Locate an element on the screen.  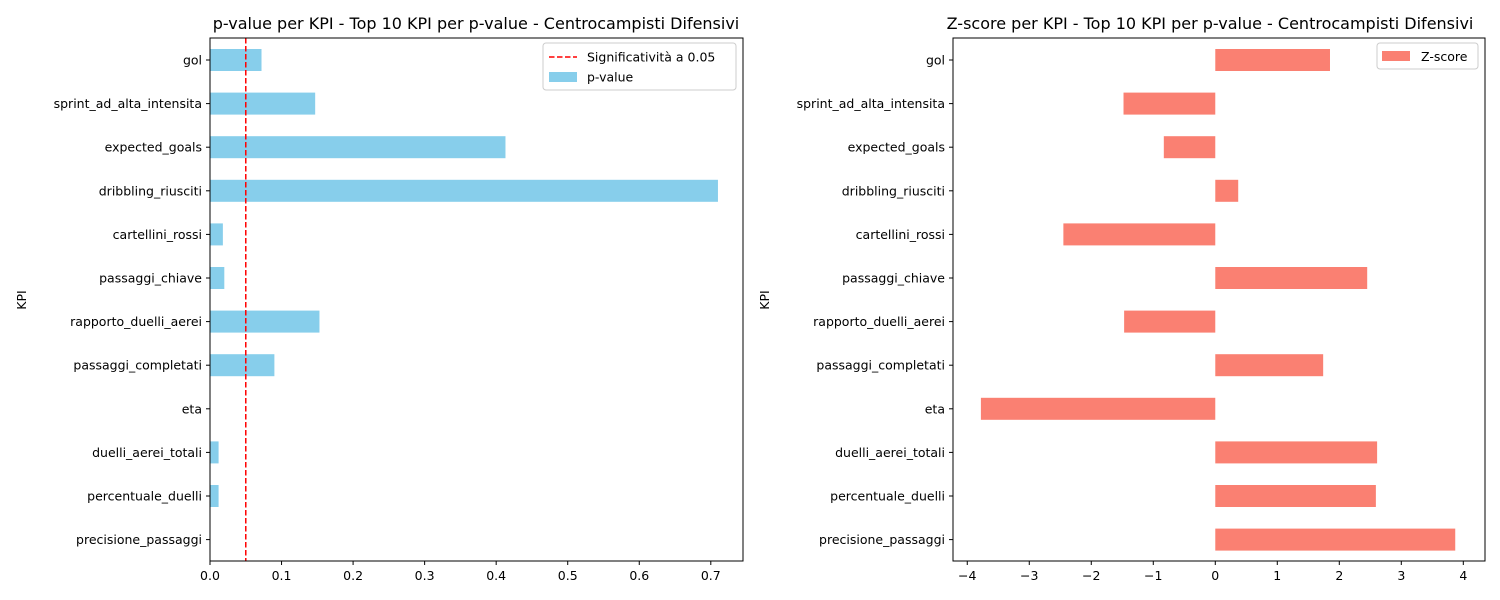
legend: Z-score is located at coordinates (1427, 56).